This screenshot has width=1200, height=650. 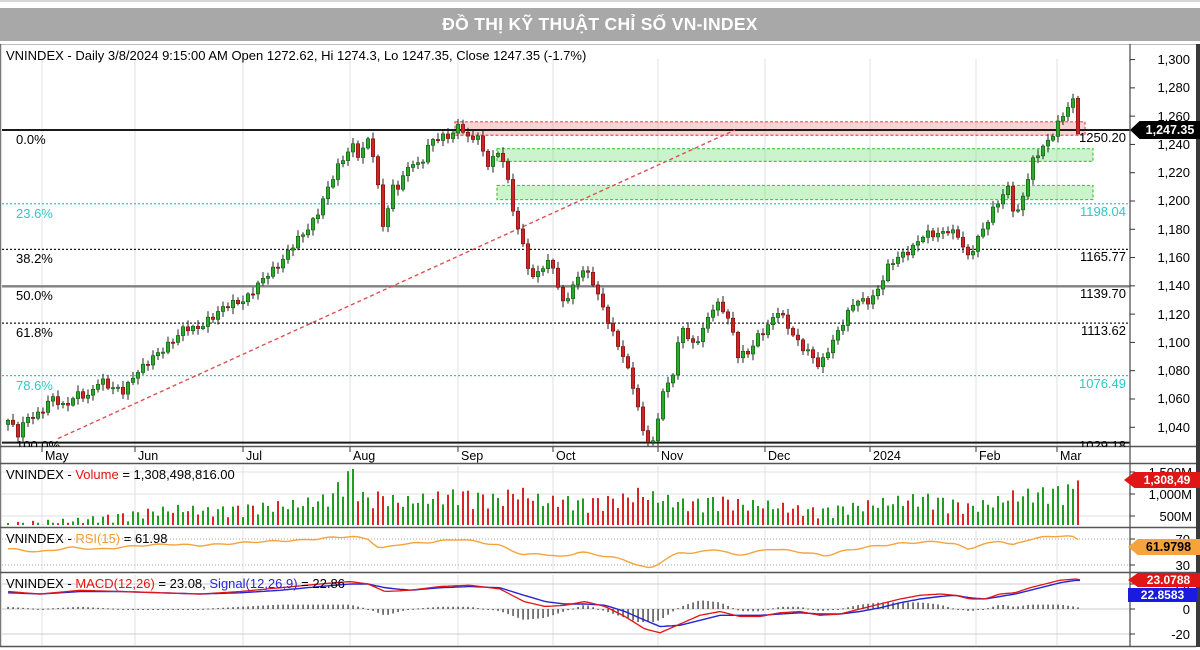 What do you see at coordinates (1161, 634) in the screenshot?
I see `macd-axis-tick: -20` at bounding box center [1161, 634].